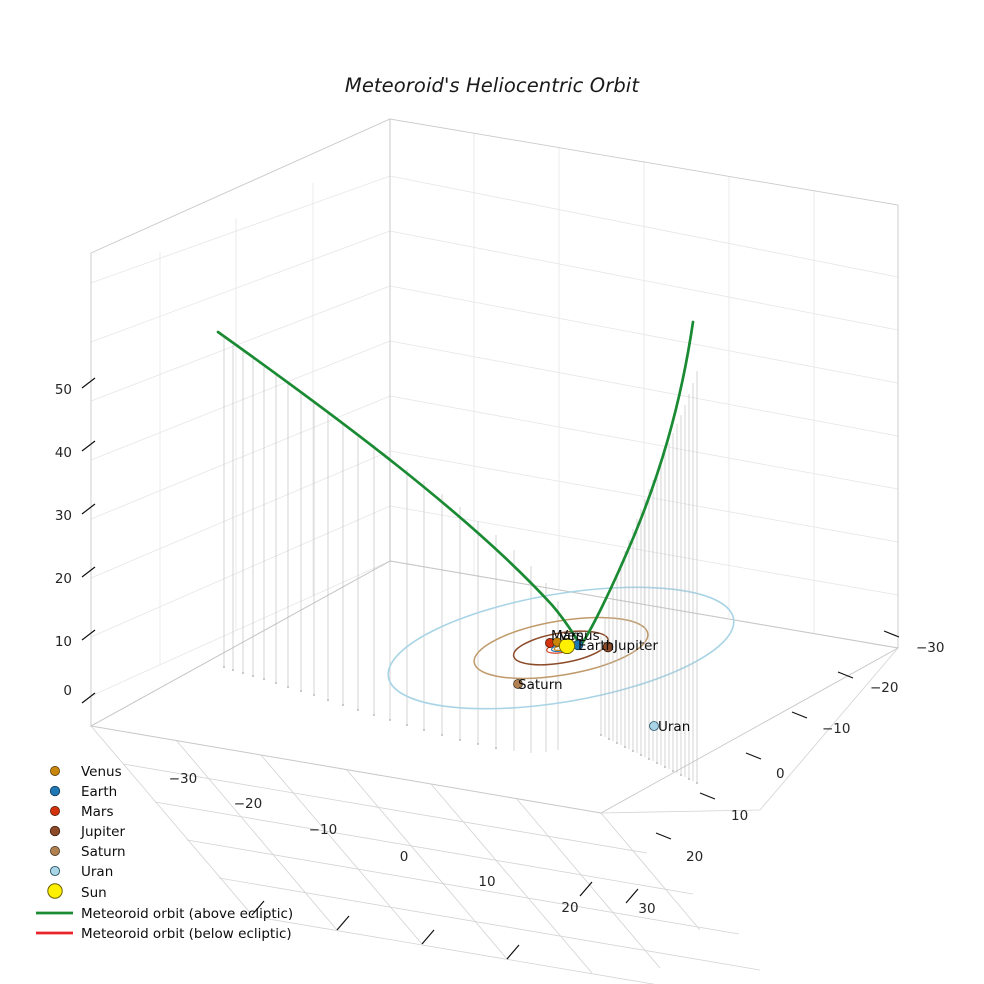 Image resolution: width=984 pixels, height=984 pixels. What do you see at coordinates (99, 792) in the screenshot?
I see `legend-label-earth: Earth` at bounding box center [99, 792].